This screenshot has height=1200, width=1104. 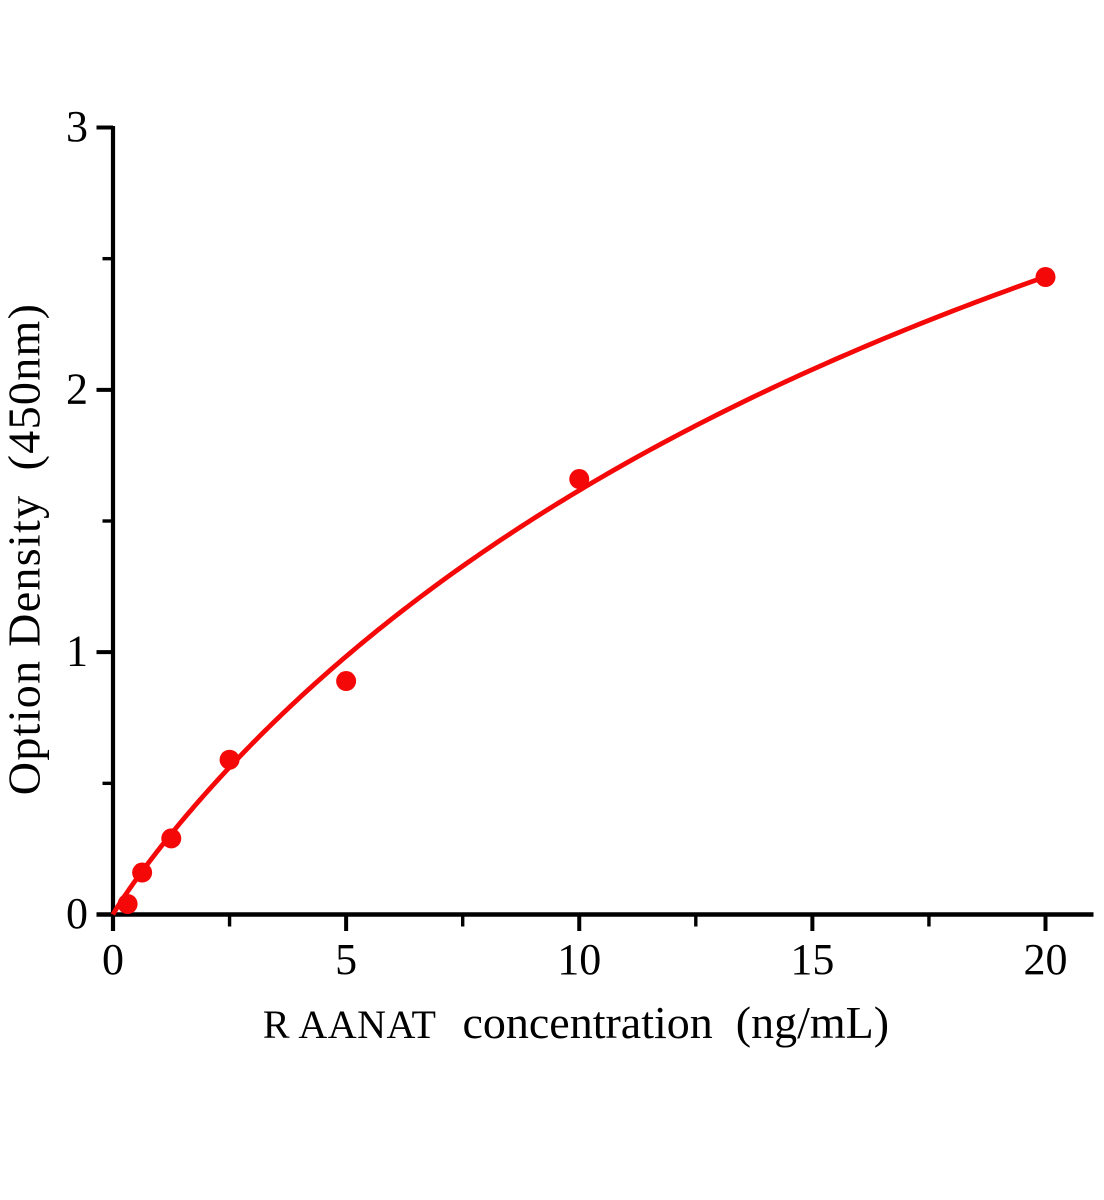 I want to click on y-axis-tick-labels: 0 1 2 3, so click(x=77, y=520).